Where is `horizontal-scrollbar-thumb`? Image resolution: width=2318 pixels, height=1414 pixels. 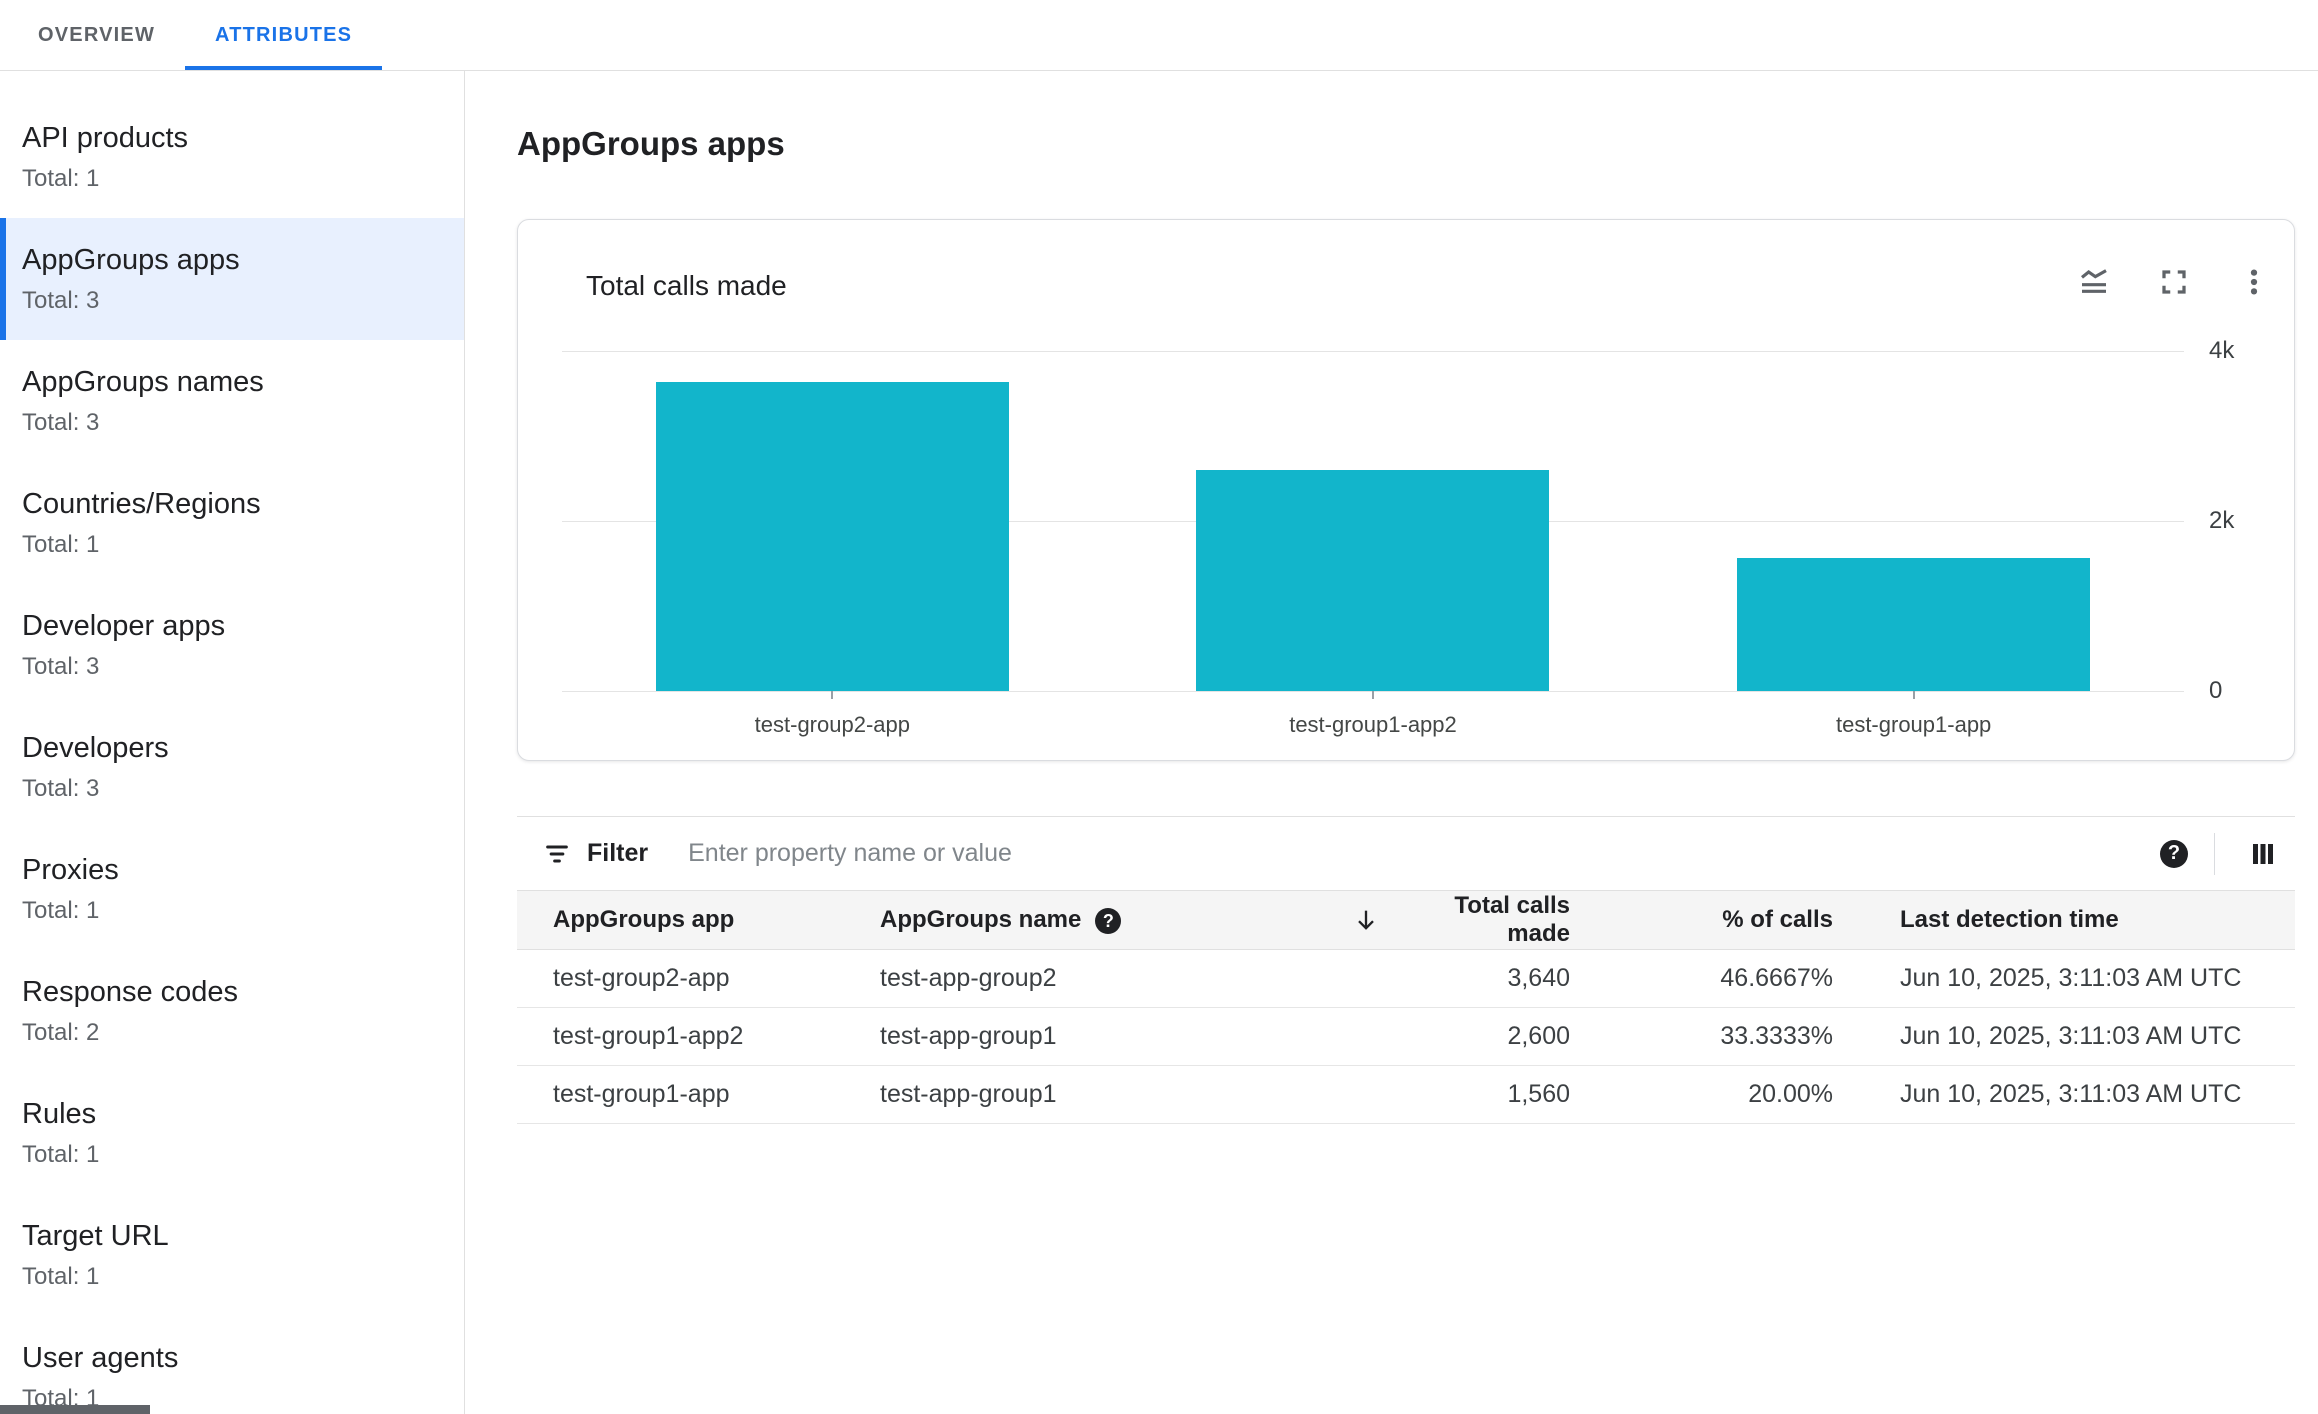 horizontal-scrollbar-thumb is located at coordinates (75, 1409).